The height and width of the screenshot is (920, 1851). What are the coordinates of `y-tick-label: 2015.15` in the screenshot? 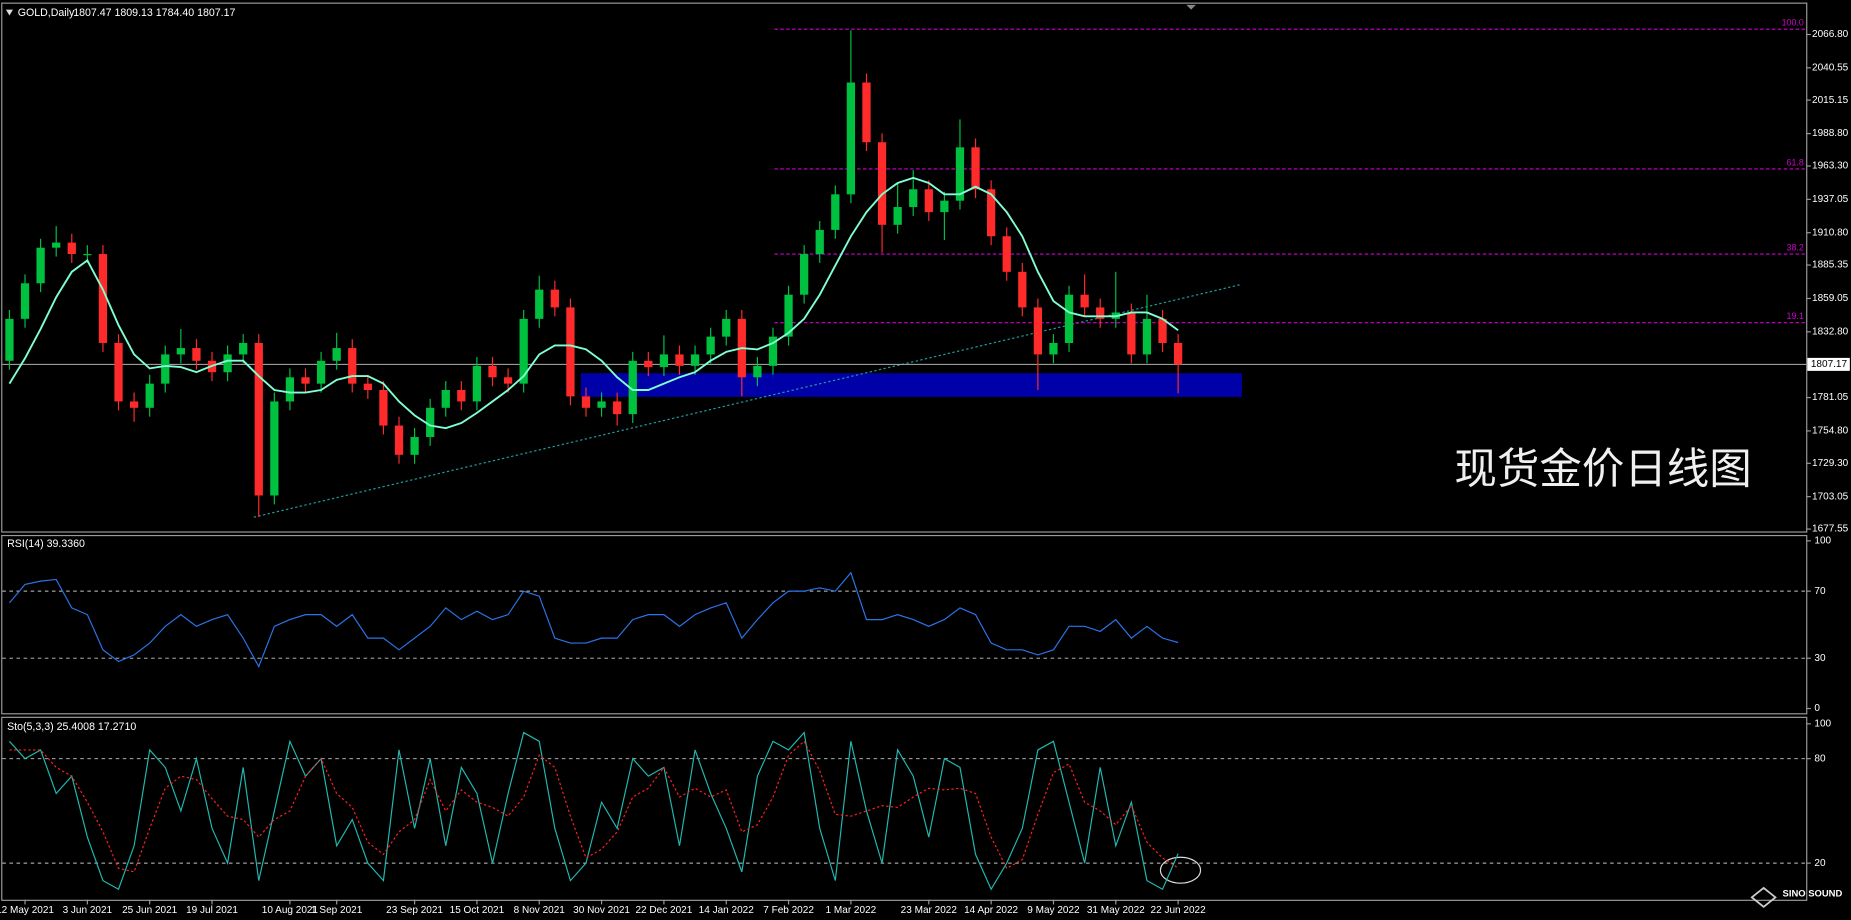 It's located at (1830, 100).